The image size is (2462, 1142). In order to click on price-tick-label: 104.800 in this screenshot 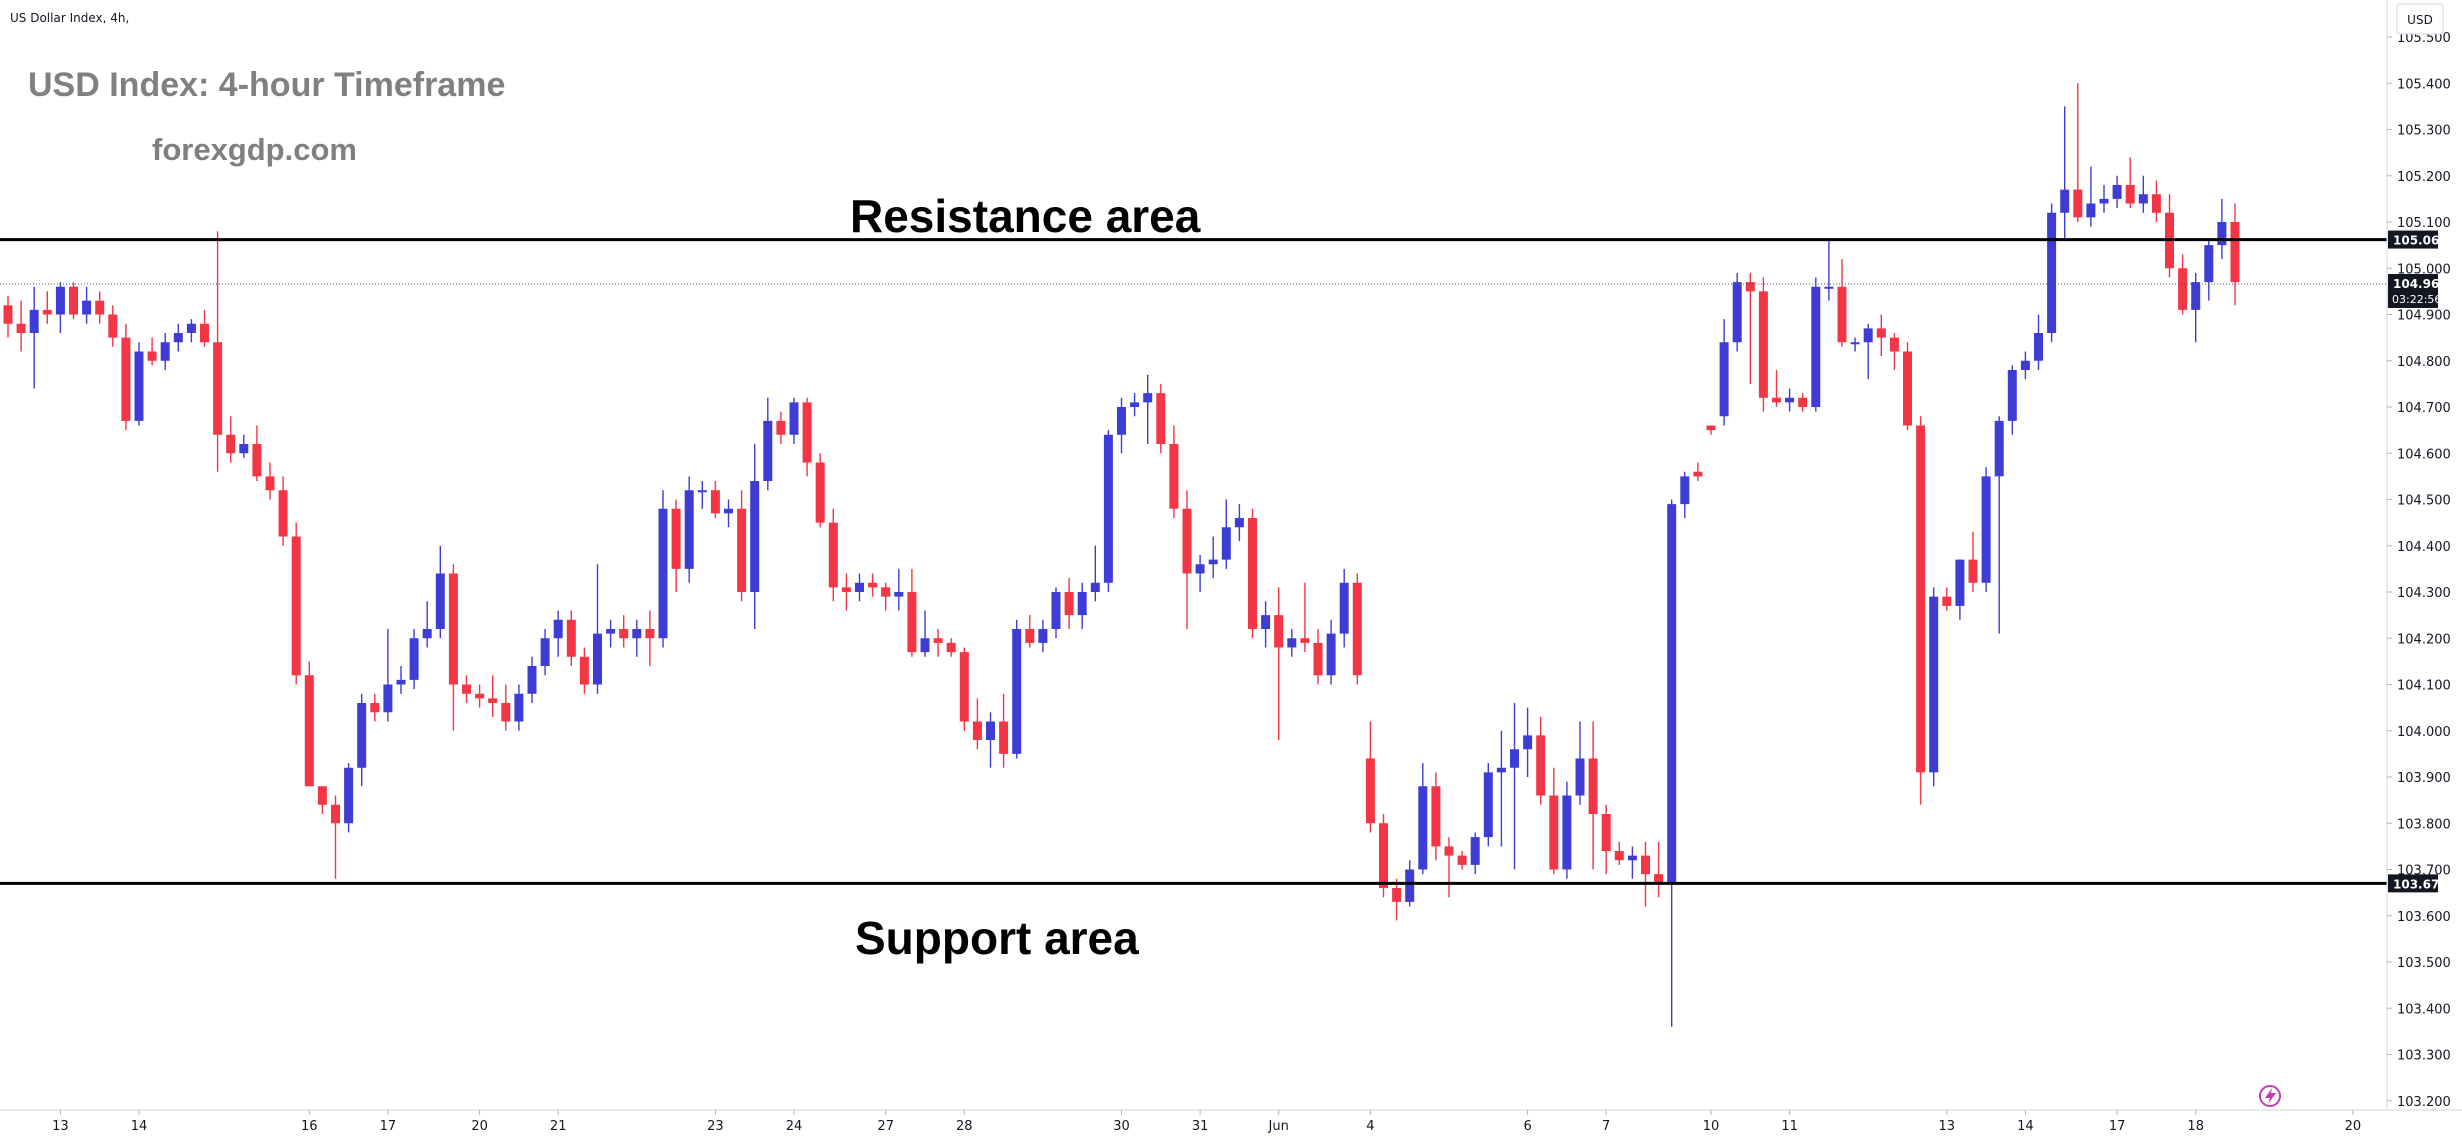, I will do `click(2424, 362)`.